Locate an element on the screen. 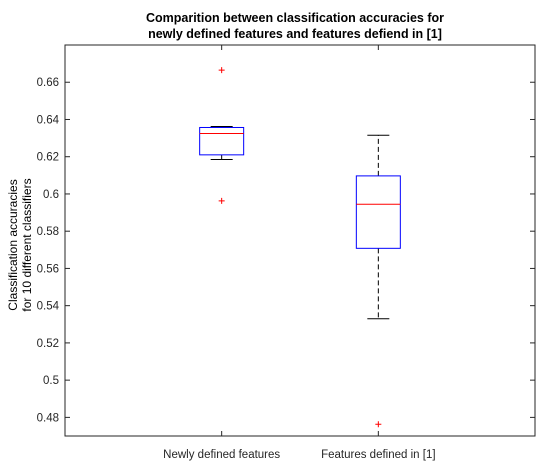 This screenshot has width=550, height=476. x-tick-label: Newly defined features is located at coordinates (221, 455).